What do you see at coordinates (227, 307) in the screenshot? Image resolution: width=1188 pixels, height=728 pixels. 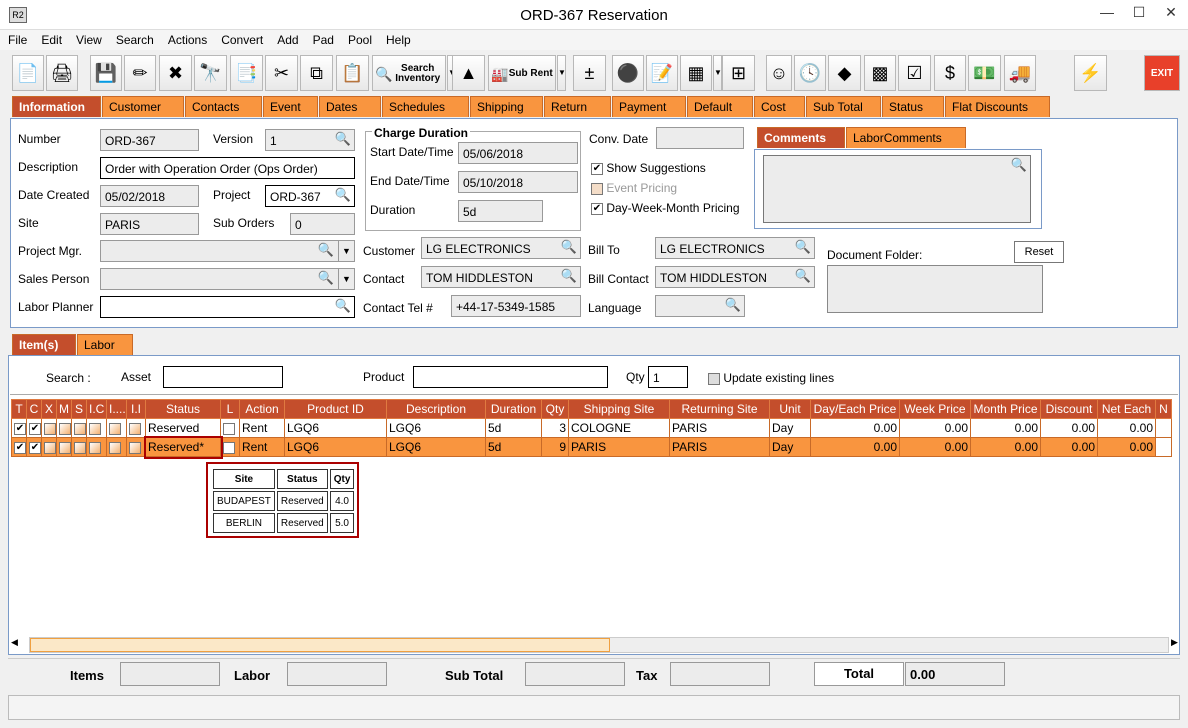 I see `labor-planner-field: 🔍` at bounding box center [227, 307].